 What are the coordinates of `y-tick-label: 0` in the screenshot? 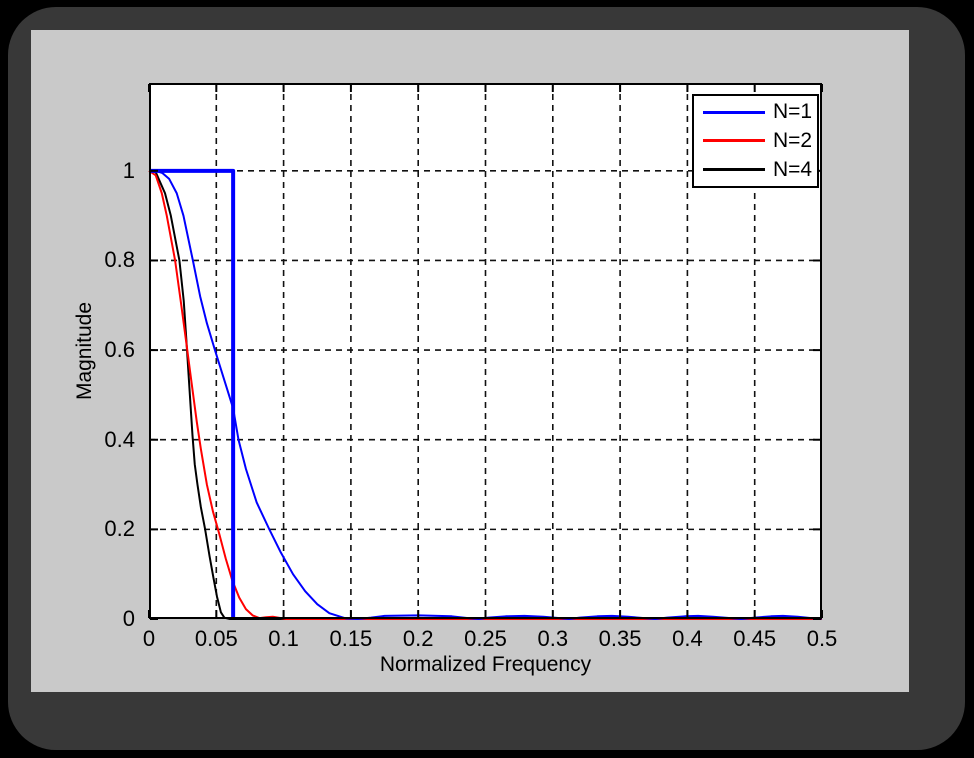 It's located at (128, 618).